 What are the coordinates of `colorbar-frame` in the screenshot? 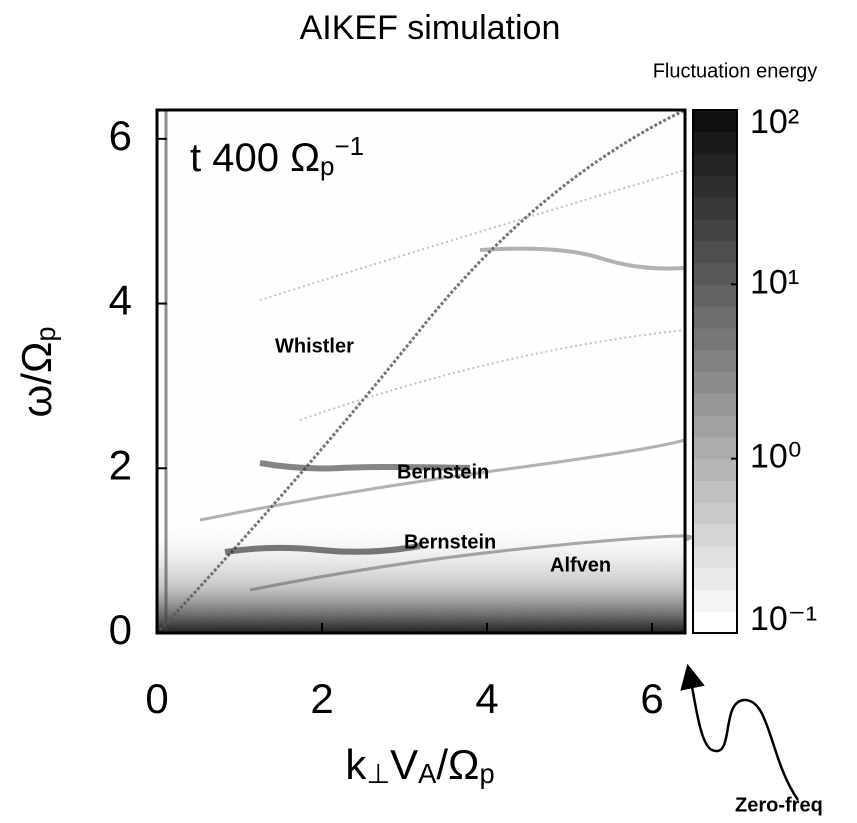 It's located at (715, 371).